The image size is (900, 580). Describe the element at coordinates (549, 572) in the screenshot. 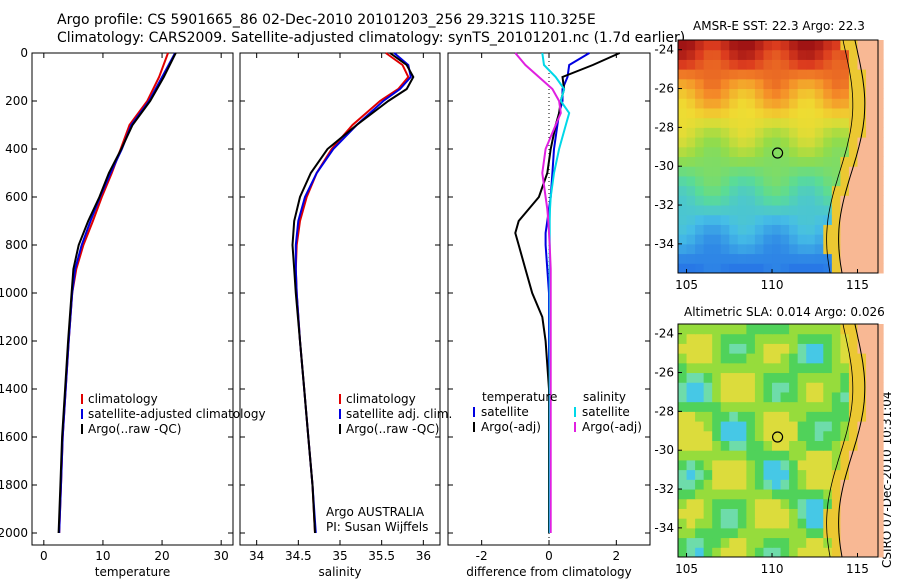

I see `x-axis-label: difference from climatology` at that location.